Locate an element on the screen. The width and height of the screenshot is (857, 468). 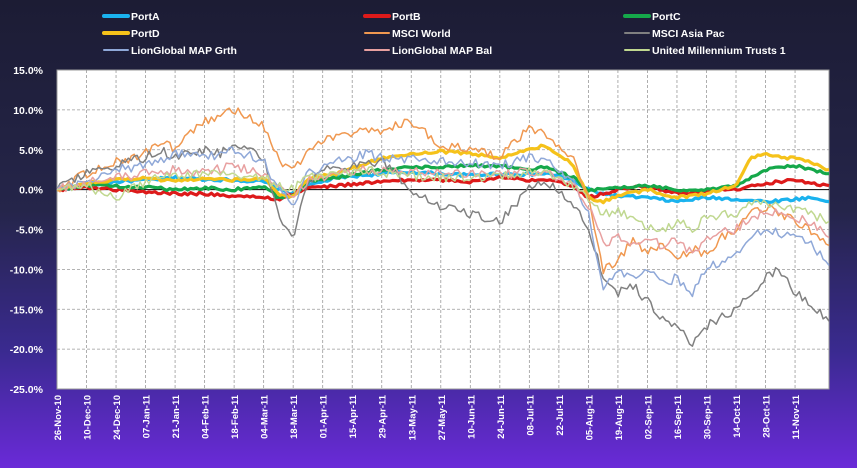
x-tick-label: 30-Sep-11 is located at coordinates (707, 416).